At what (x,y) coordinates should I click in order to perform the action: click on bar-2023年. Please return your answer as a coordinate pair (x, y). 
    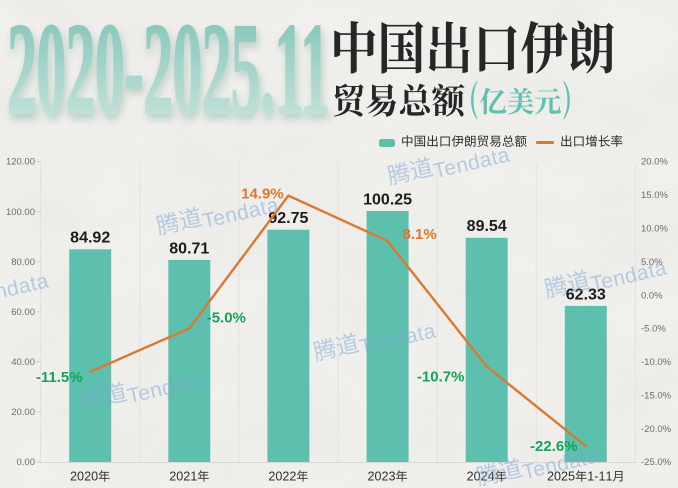
    Looking at the image, I should click on (387, 336).